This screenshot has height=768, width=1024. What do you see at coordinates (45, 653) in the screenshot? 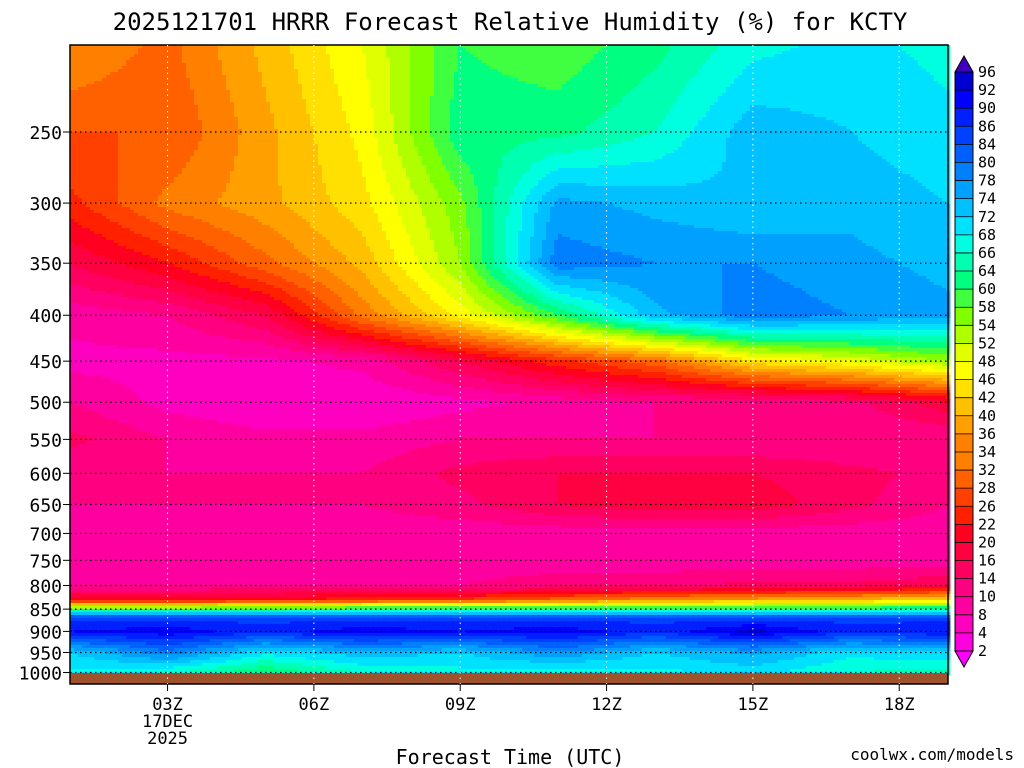
I see `y-tick-label: 950` at bounding box center [45, 653].